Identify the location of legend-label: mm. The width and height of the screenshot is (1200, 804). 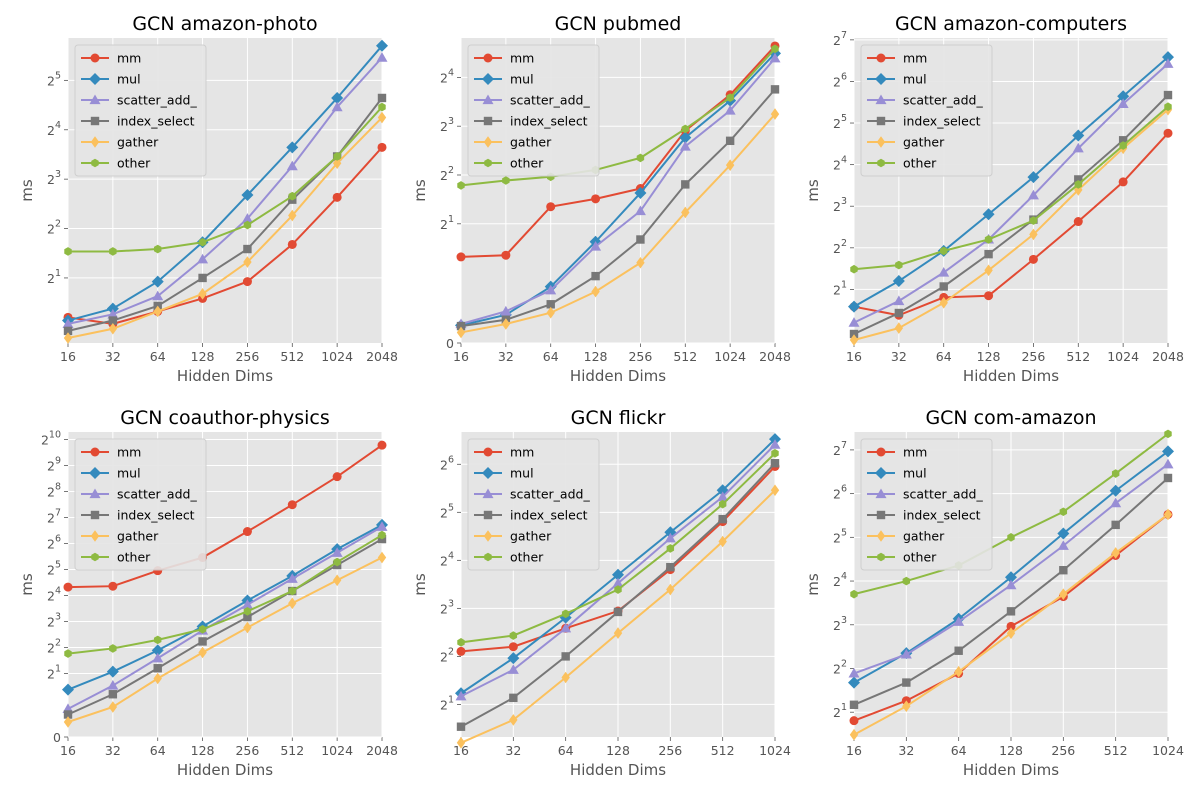
(522, 58).